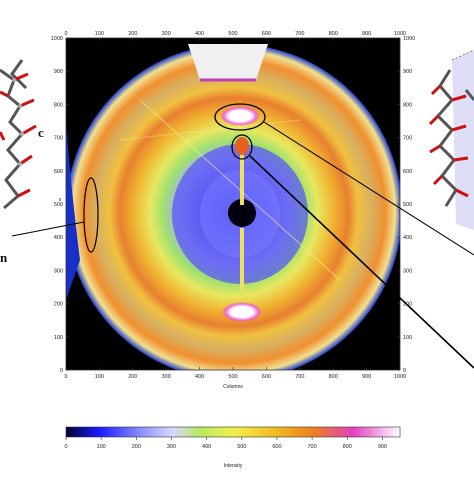 This screenshot has width=474, height=479. Describe the element at coordinates (206, 447) in the screenshot. I see `colorbar-tick-label: 400` at that location.